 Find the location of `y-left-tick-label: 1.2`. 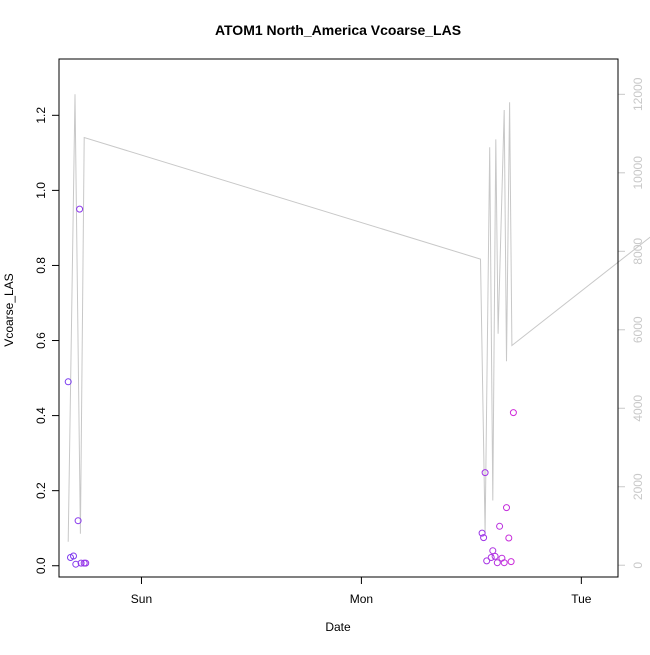

y-left-tick-label: 1.2 is located at coordinates (41, 115).